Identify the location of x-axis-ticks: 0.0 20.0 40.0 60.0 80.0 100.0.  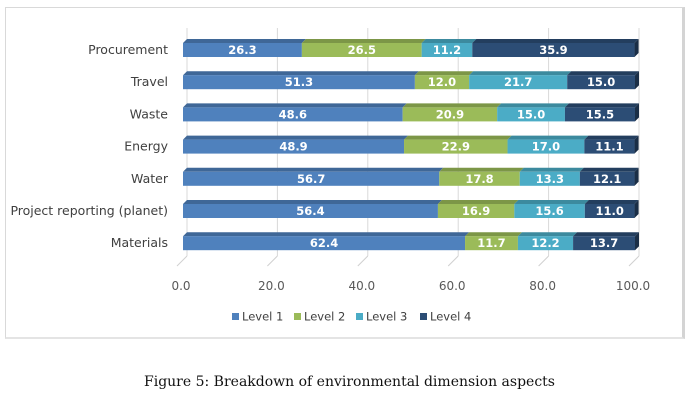
(410, 286).